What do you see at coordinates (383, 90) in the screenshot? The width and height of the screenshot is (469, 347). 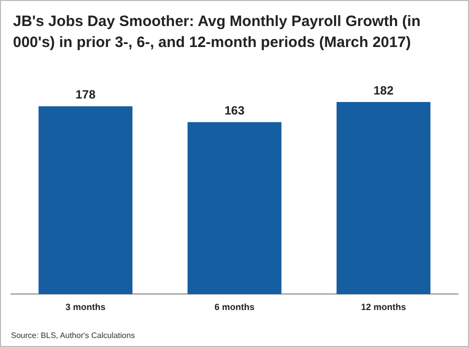 I see `data-label: 182` at bounding box center [383, 90].